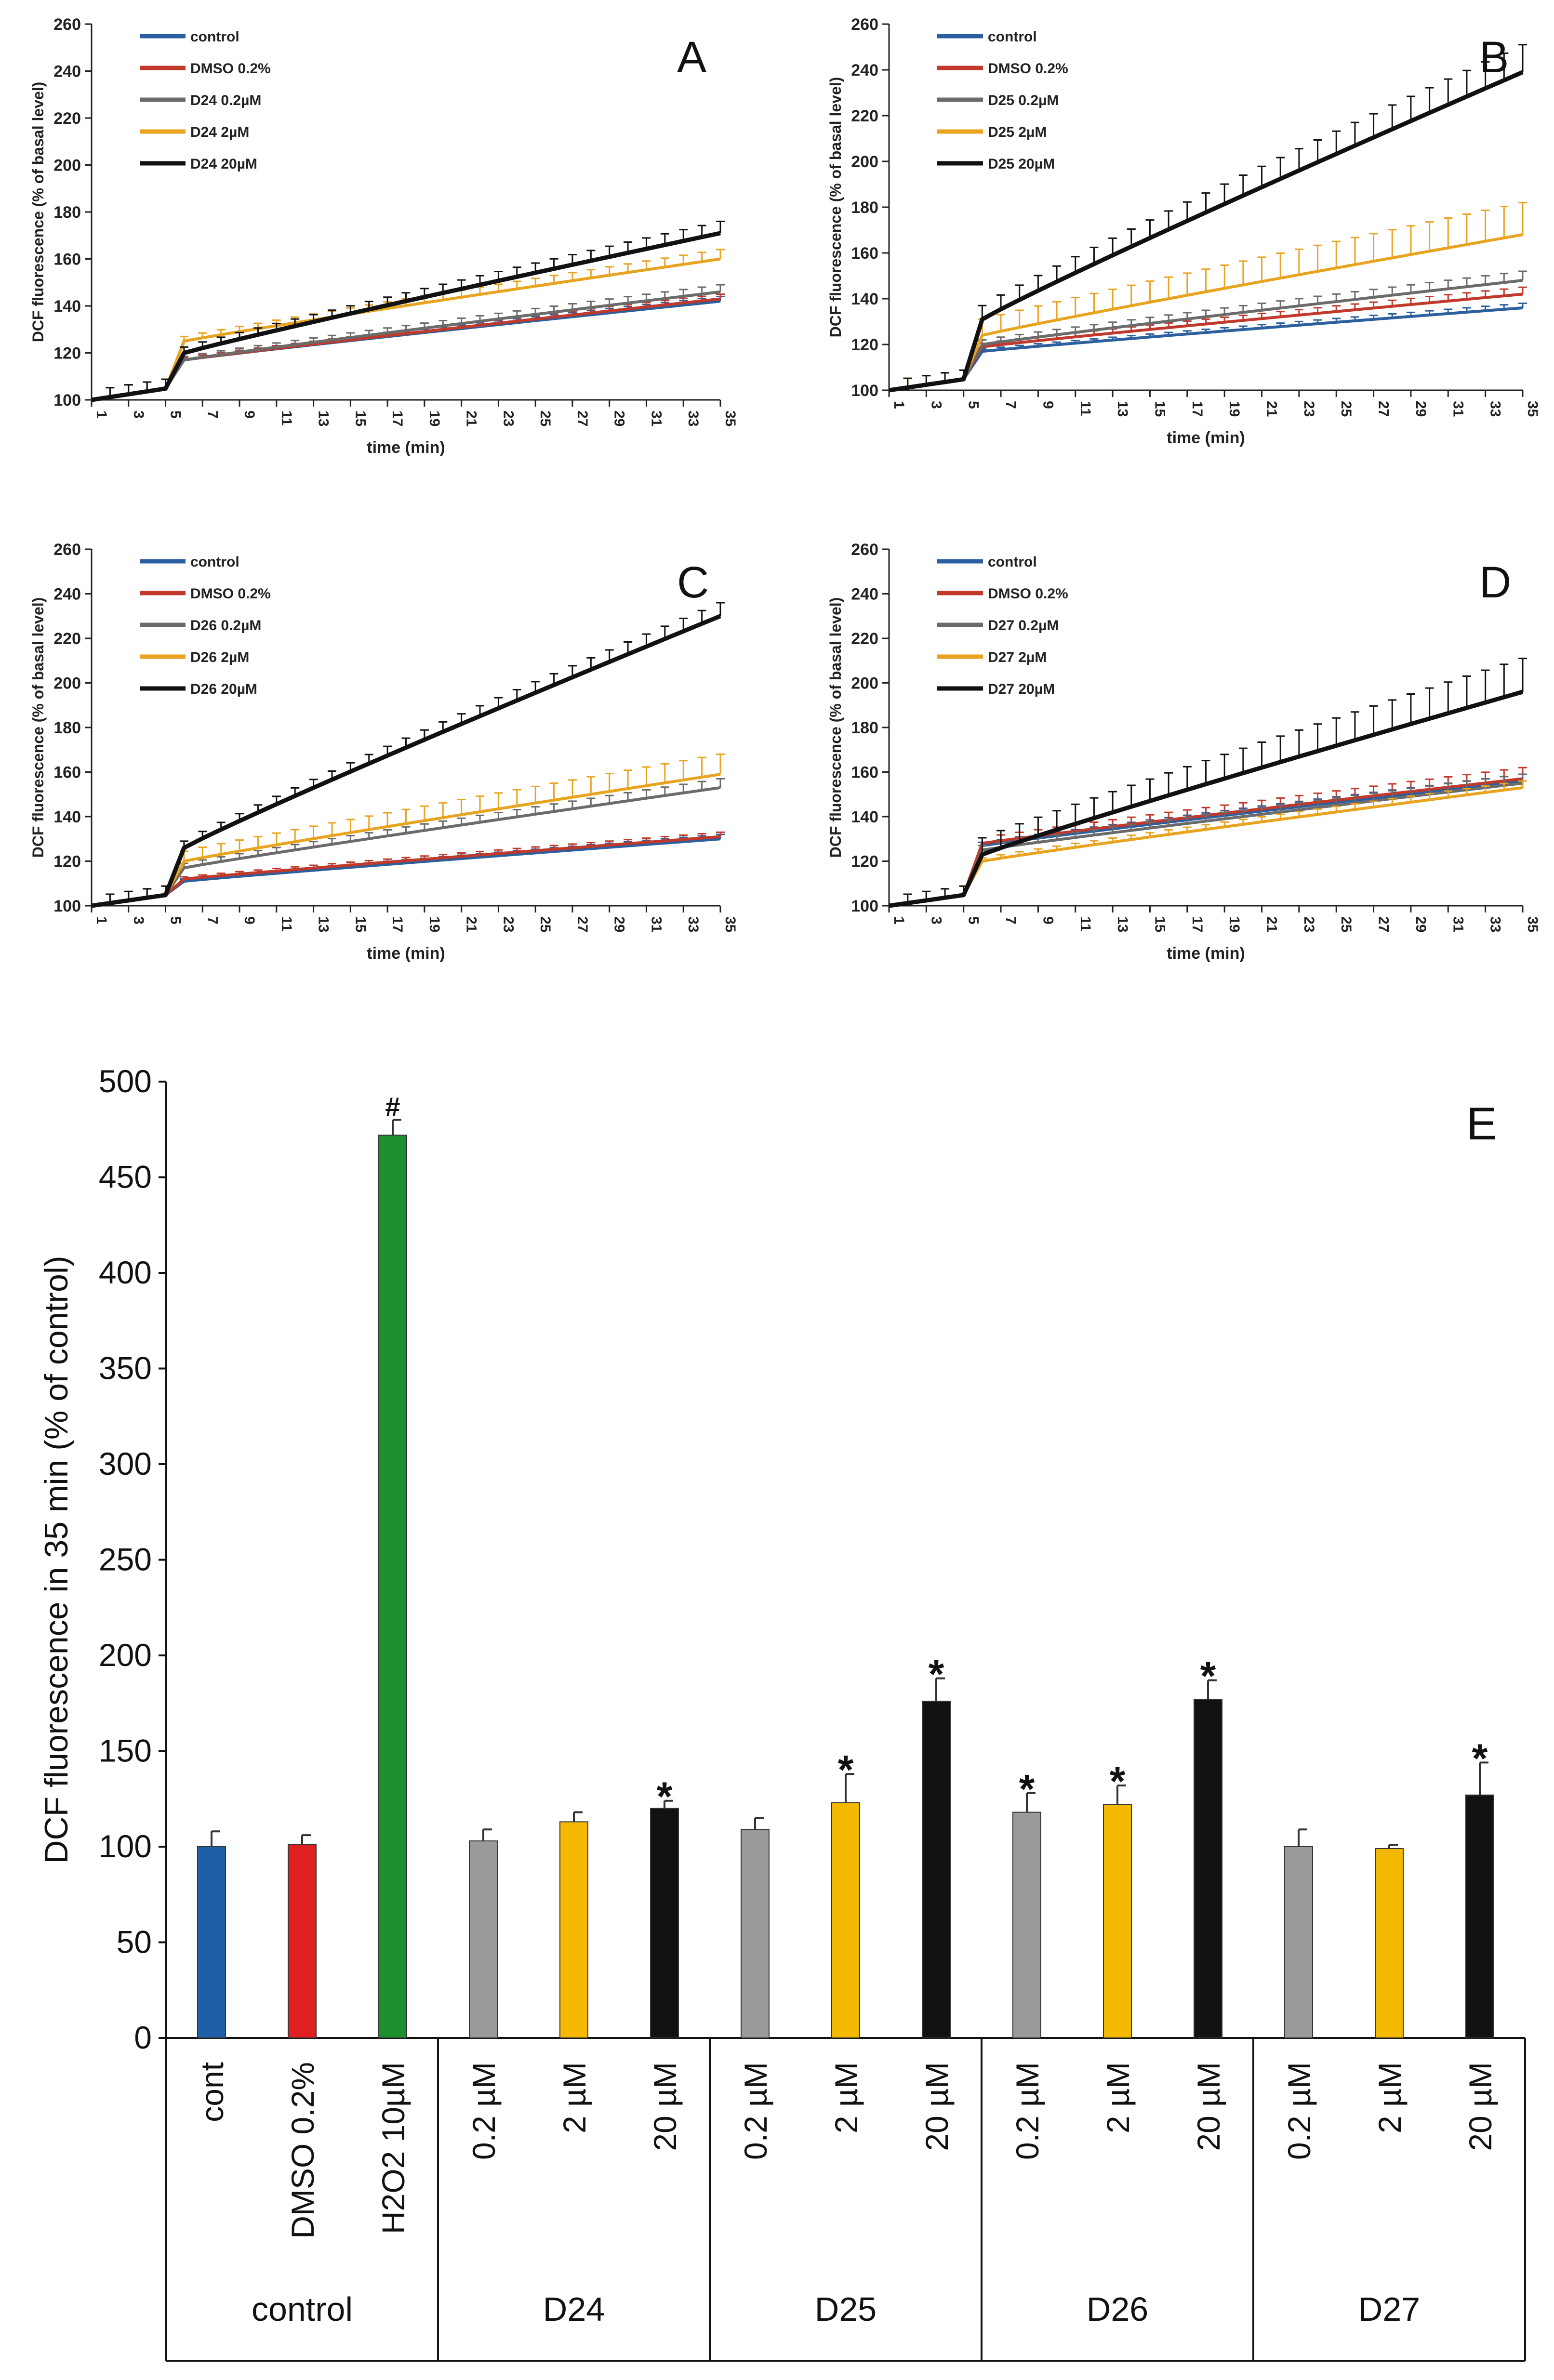  I want to click on legend-label: DMSO 0.2%, so click(1028, 594).